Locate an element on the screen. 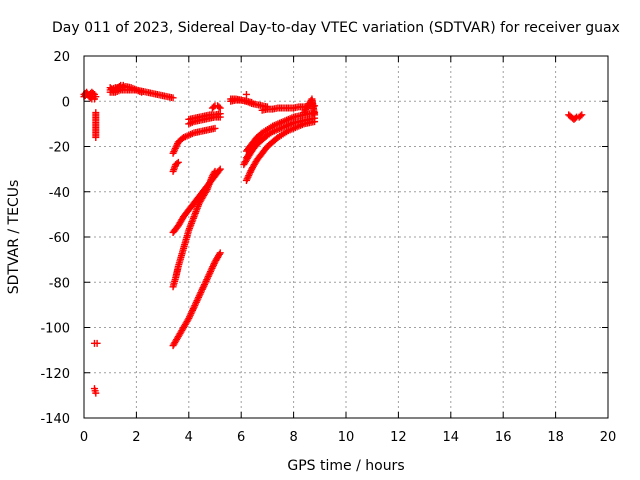 Image resolution: width=640 pixels, height=480 pixels. series-s2 is located at coordinates (89, 95).